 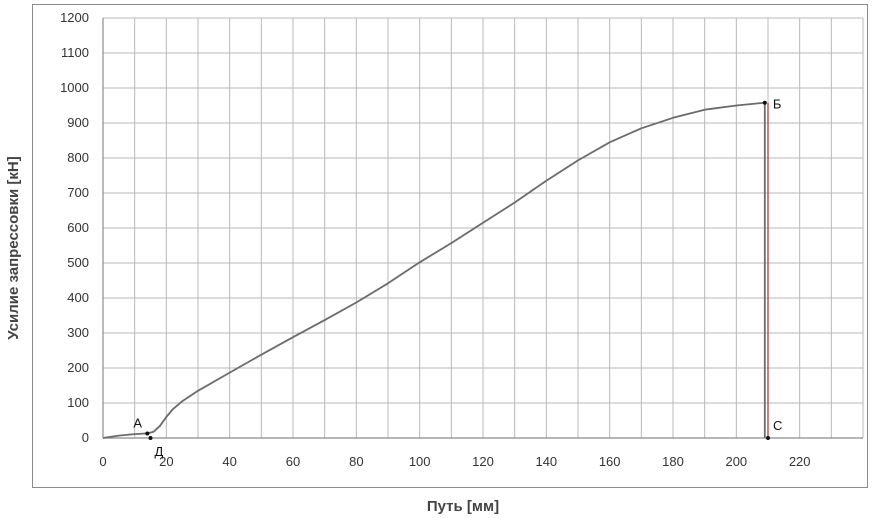 What do you see at coordinates (75, 52) in the screenshot?
I see `y-tick-label: 1100` at bounding box center [75, 52].